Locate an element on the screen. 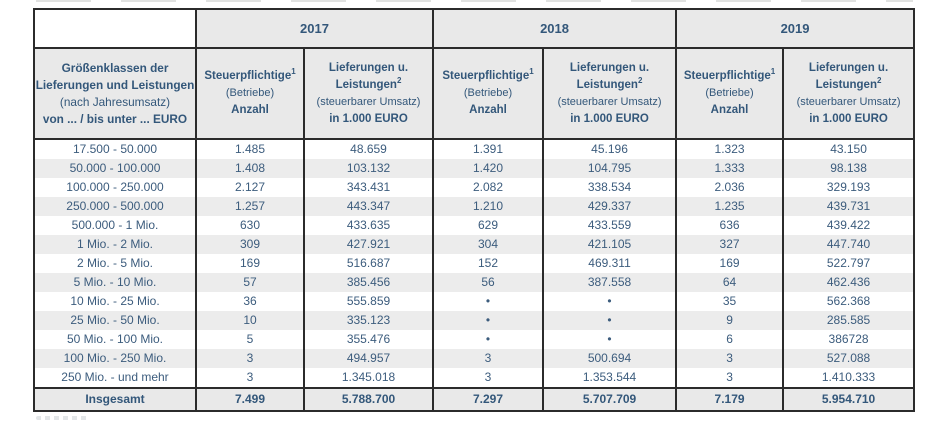 The width and height of the screenshot is (945, 421). value-cell: 343.431 is located at coordinates (368, 187).